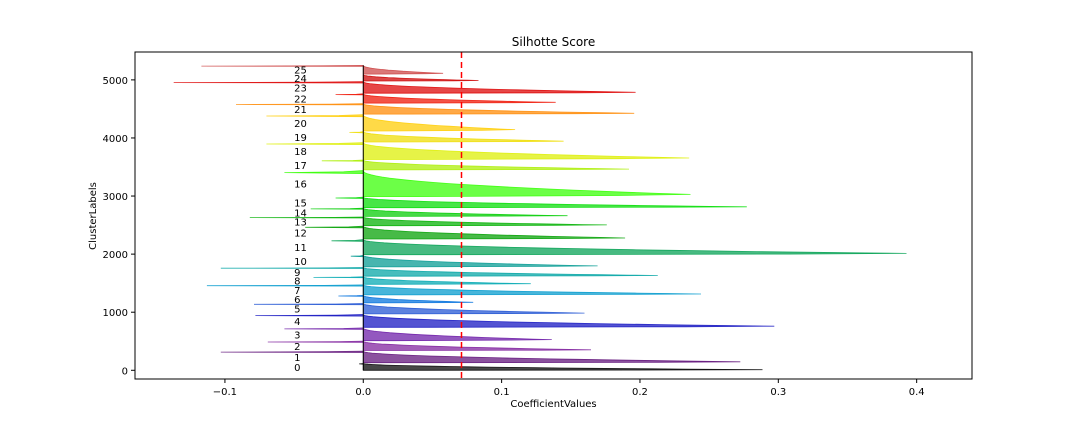 The image size is (1080, 436). I want to click on cluster-label-0: 0, so click(297, 368).